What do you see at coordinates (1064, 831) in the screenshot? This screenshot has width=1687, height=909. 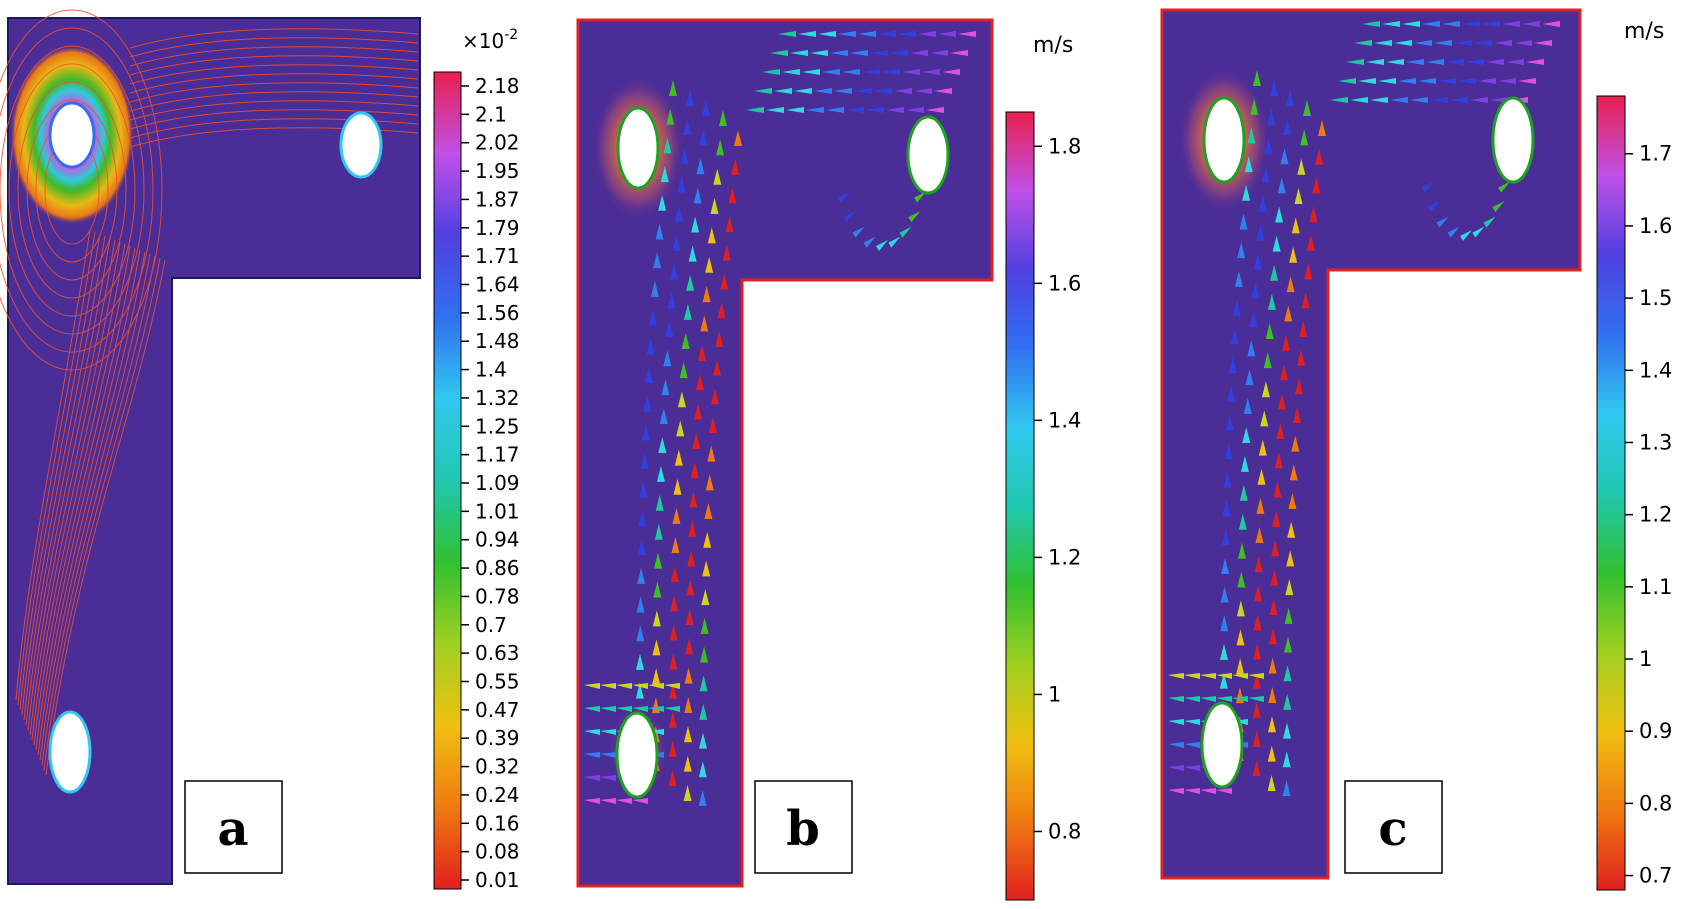 I see `colorbar-tick-label: 0.8` at bounding box center [1064, 831].